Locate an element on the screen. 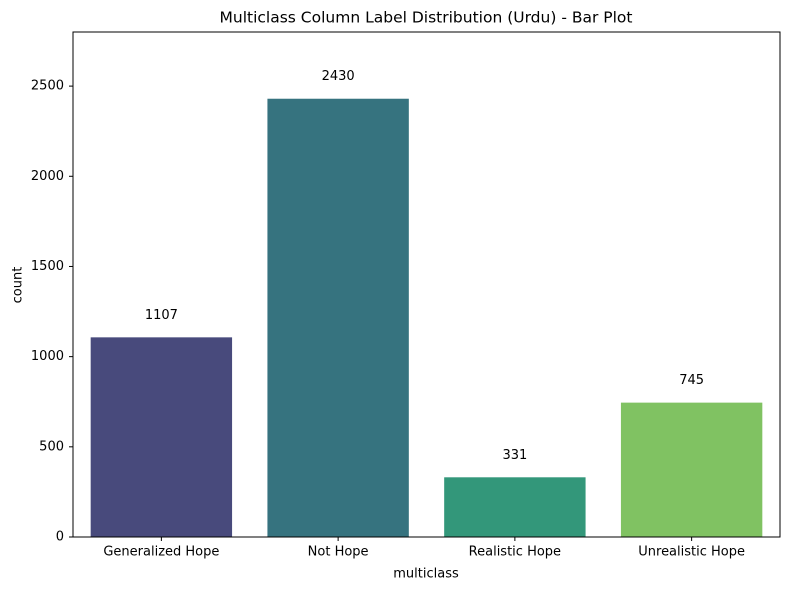 This screenshot has width=790, height=590. y-tick-label: 500 is located at coordinates (51, 446).